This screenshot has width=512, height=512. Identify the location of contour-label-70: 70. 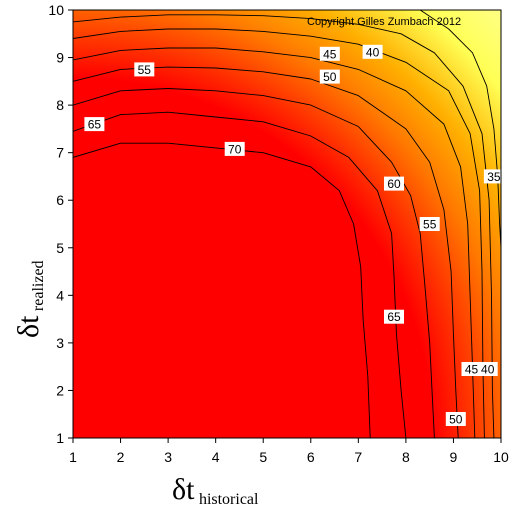
(234, 148).